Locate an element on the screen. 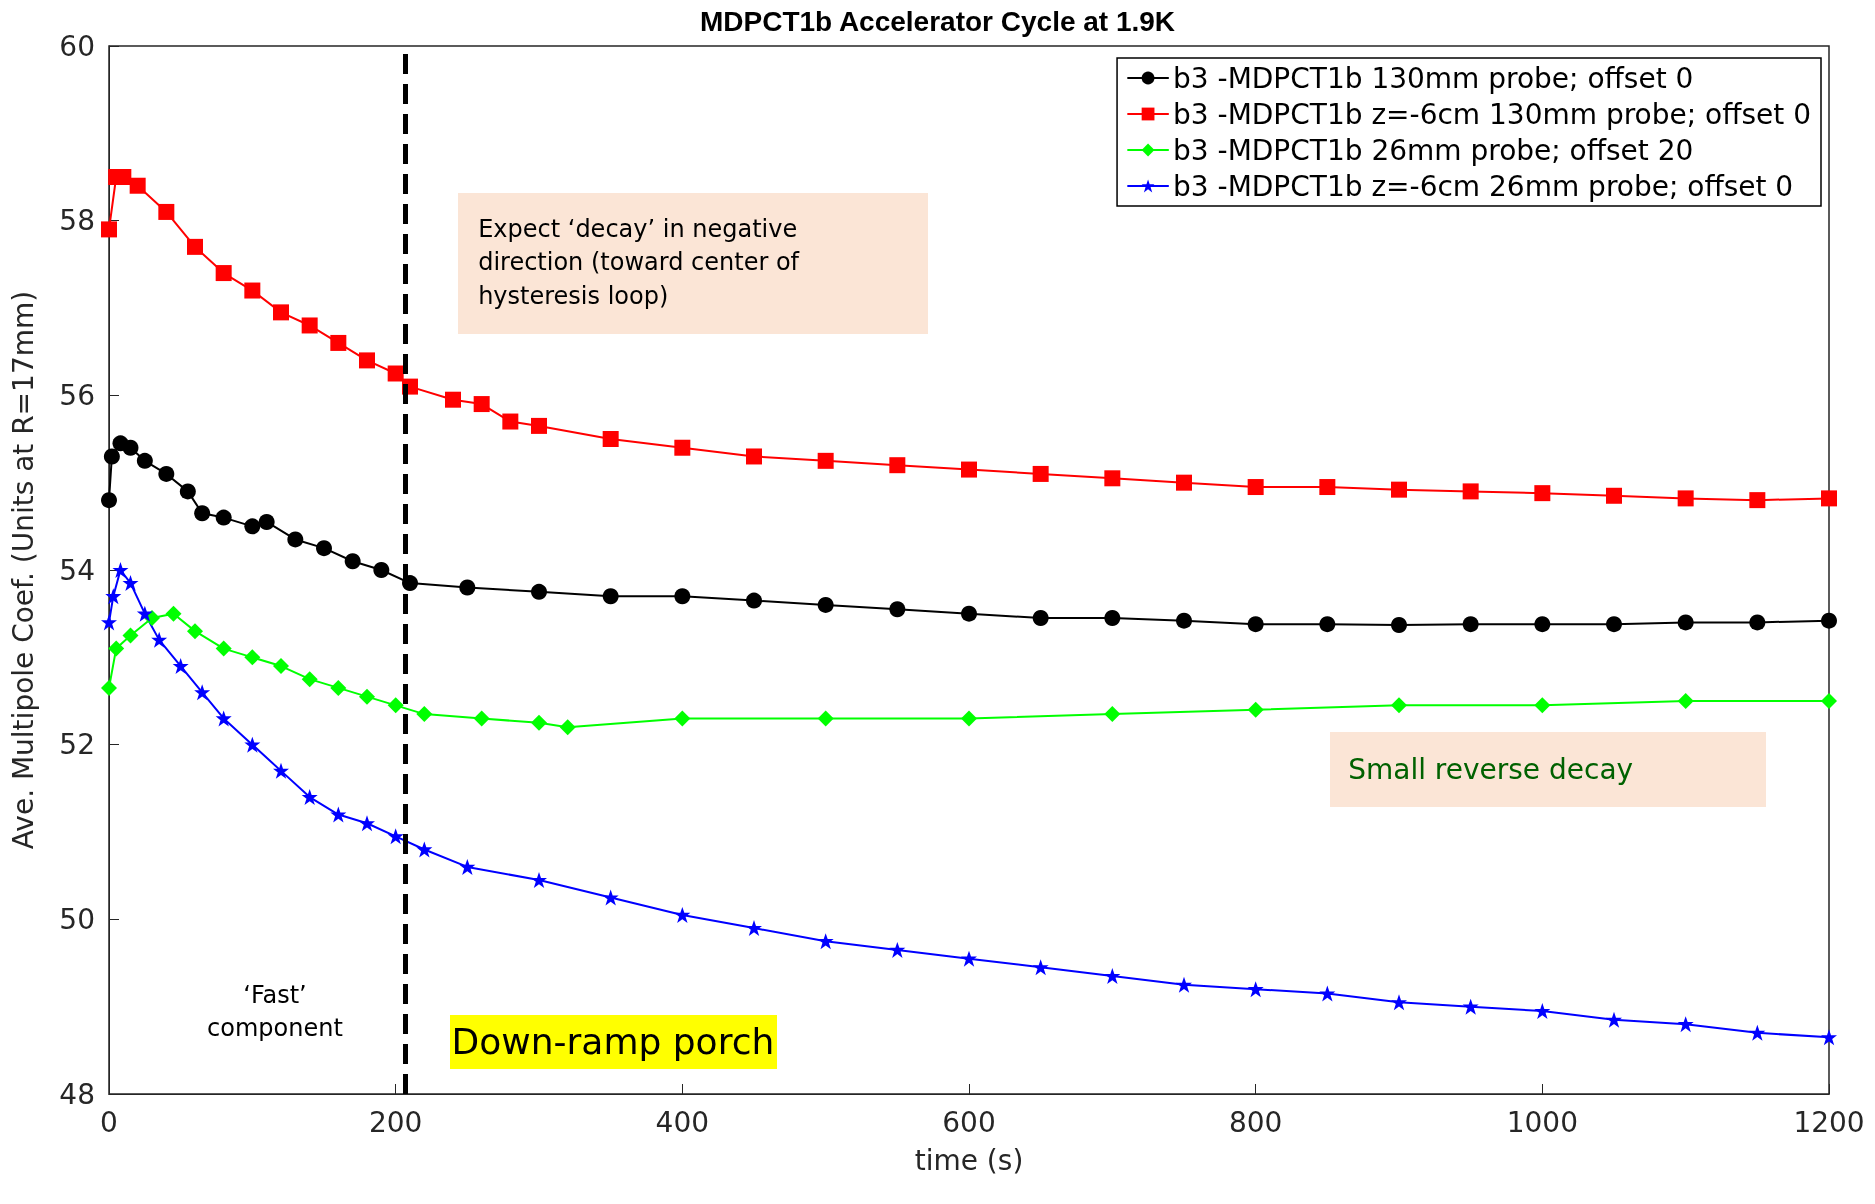 The width and height of the screenshot is (1875, 1204). x-tick-label: 0 is located at coordinates (109, 1122).